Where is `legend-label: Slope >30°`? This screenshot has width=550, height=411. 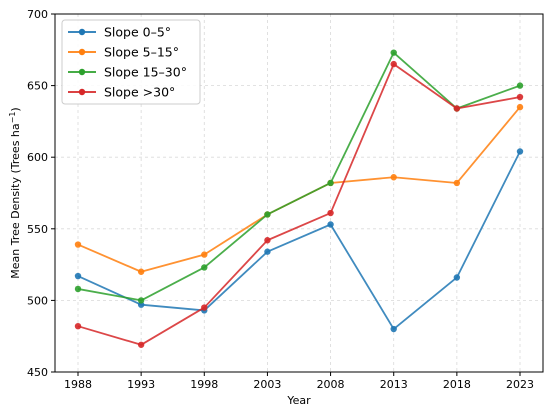
legend-label: Slope >30° is located at coordinates (139, 92).